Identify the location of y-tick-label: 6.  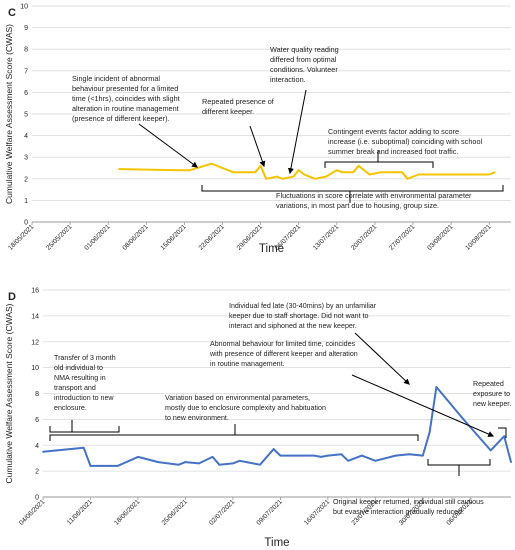
(37, 420).